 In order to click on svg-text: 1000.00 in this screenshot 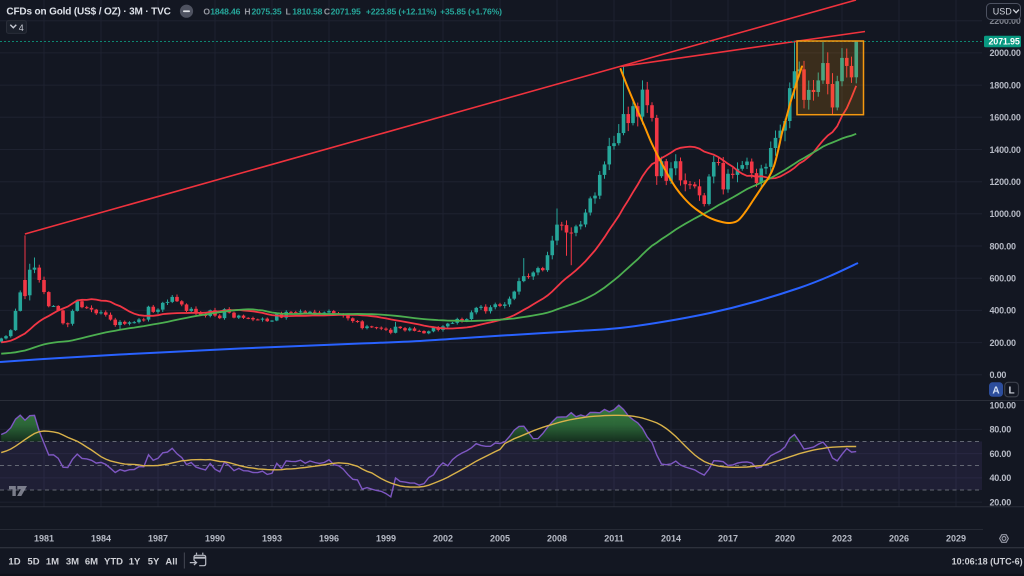, I will do `click(1005, 214)`.